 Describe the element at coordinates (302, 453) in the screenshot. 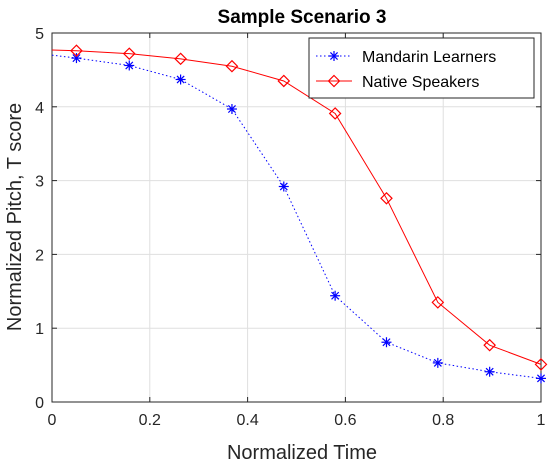

I see `x-axis-label: Normalized Time` at that location.